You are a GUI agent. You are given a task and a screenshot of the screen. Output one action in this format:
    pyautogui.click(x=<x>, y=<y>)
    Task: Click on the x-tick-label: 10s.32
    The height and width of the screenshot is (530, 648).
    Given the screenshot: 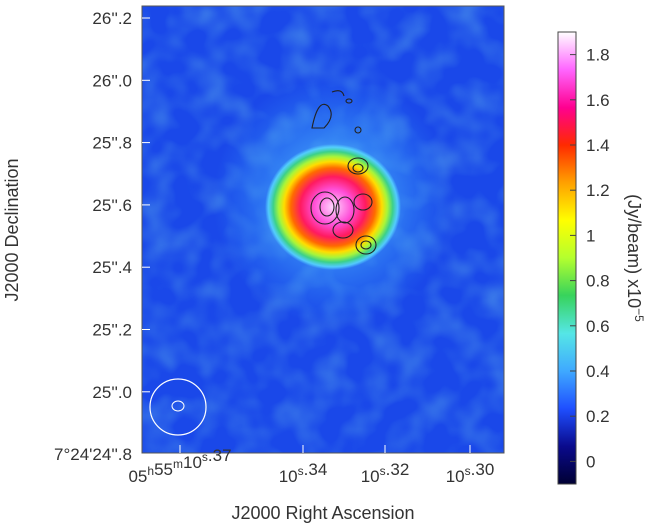 What is the action you would take?
    pyautogui.click(x=385, y=473)
    